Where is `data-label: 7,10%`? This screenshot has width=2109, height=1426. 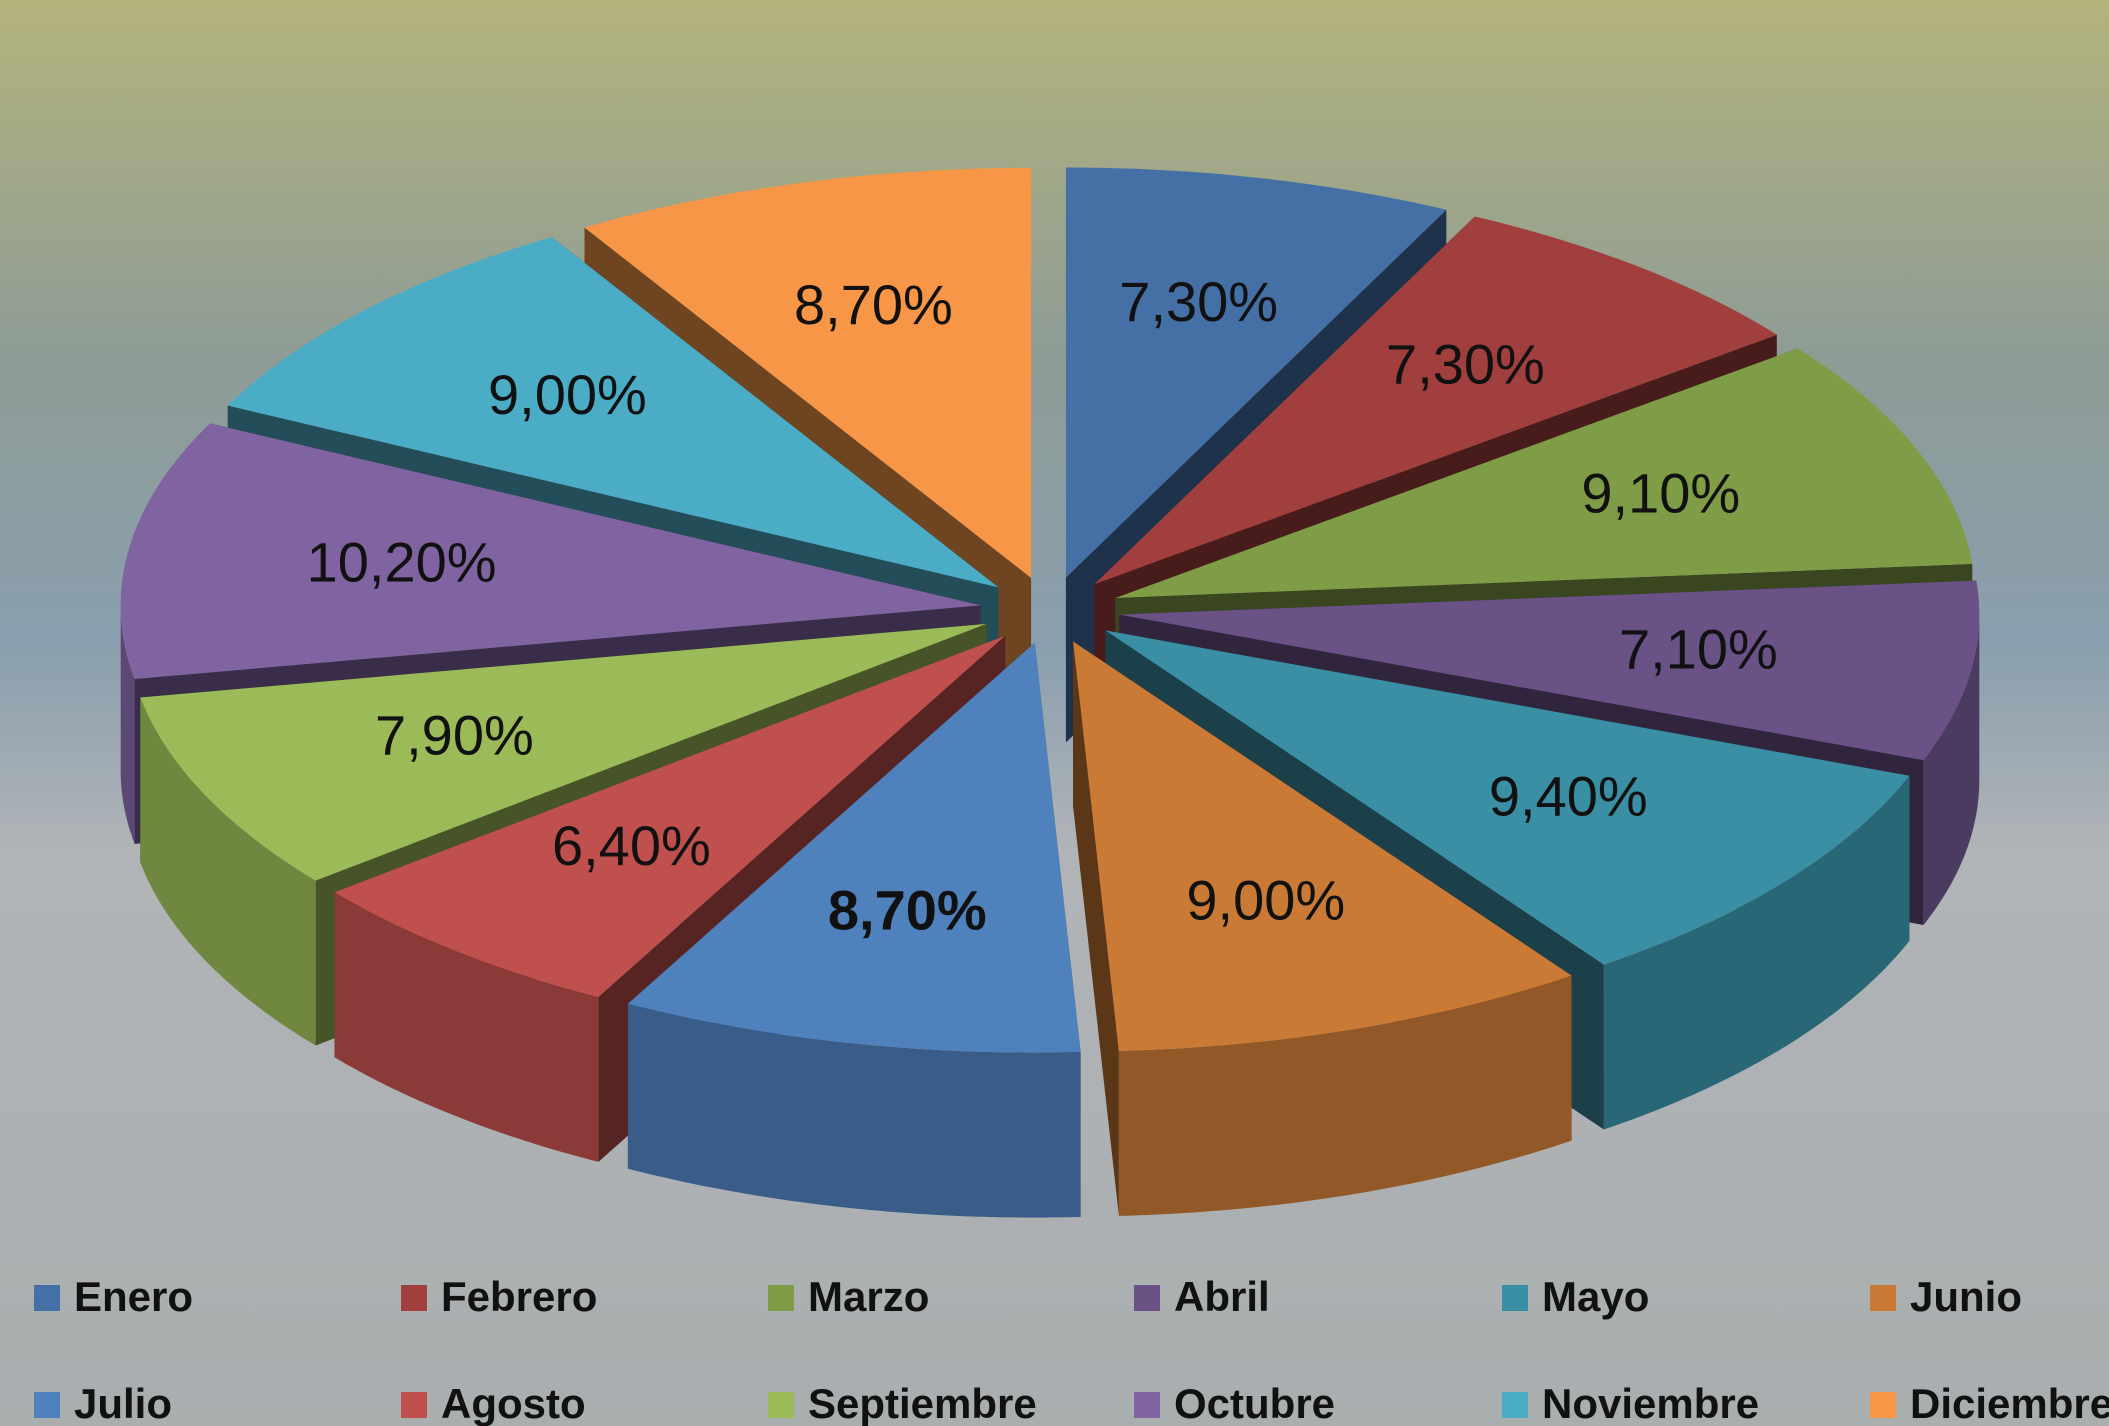
data-label: 7,10% is located at coordinates (1698, 648).